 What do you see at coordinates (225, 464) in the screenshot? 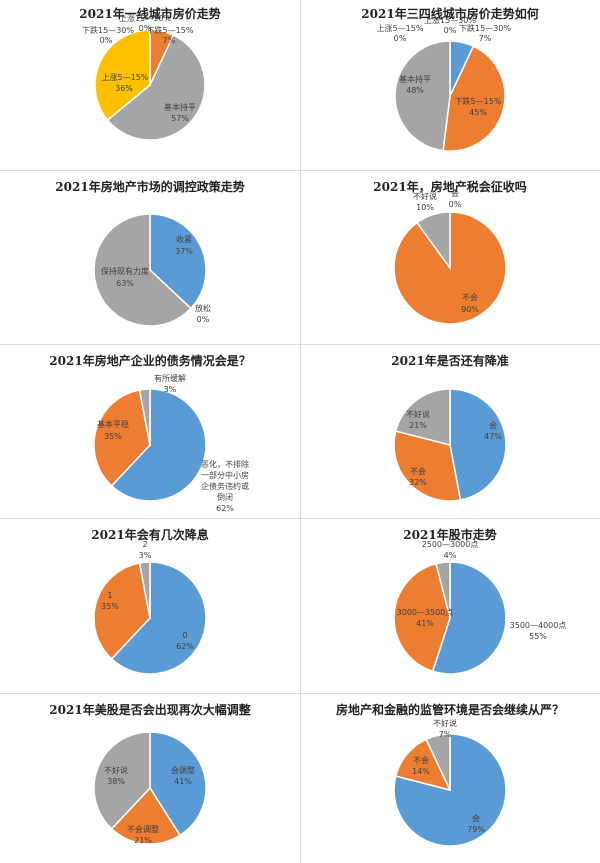
I see `data-label: 恶化，不排除` at bounding box center [225, 464].